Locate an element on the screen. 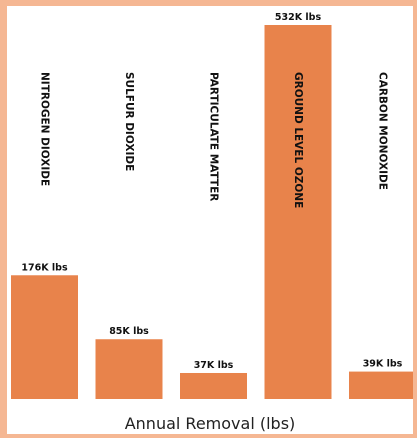 Image resolution: width=417 pixels, height=438 pixels. bar-ground-level-ozone is located at coordinates (298, 212).